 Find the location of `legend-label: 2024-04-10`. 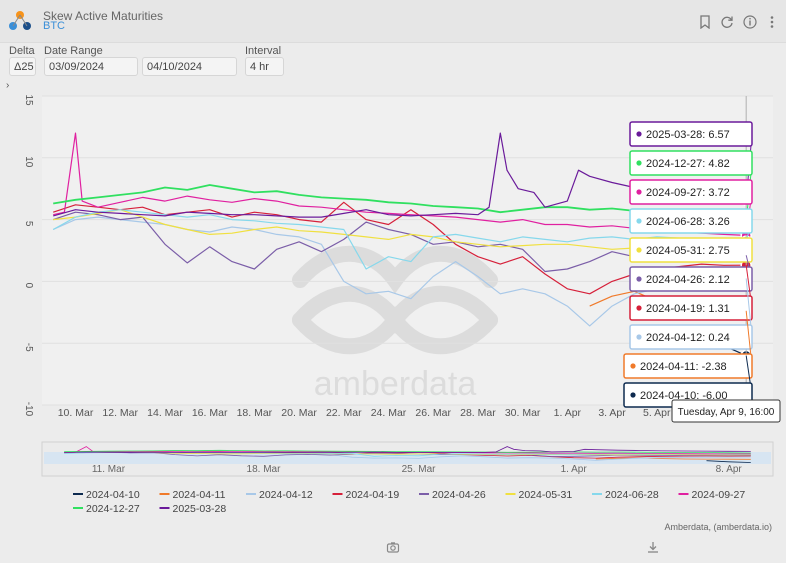

legend-label: 2024-04-10 is located at coordinates (113, 495).